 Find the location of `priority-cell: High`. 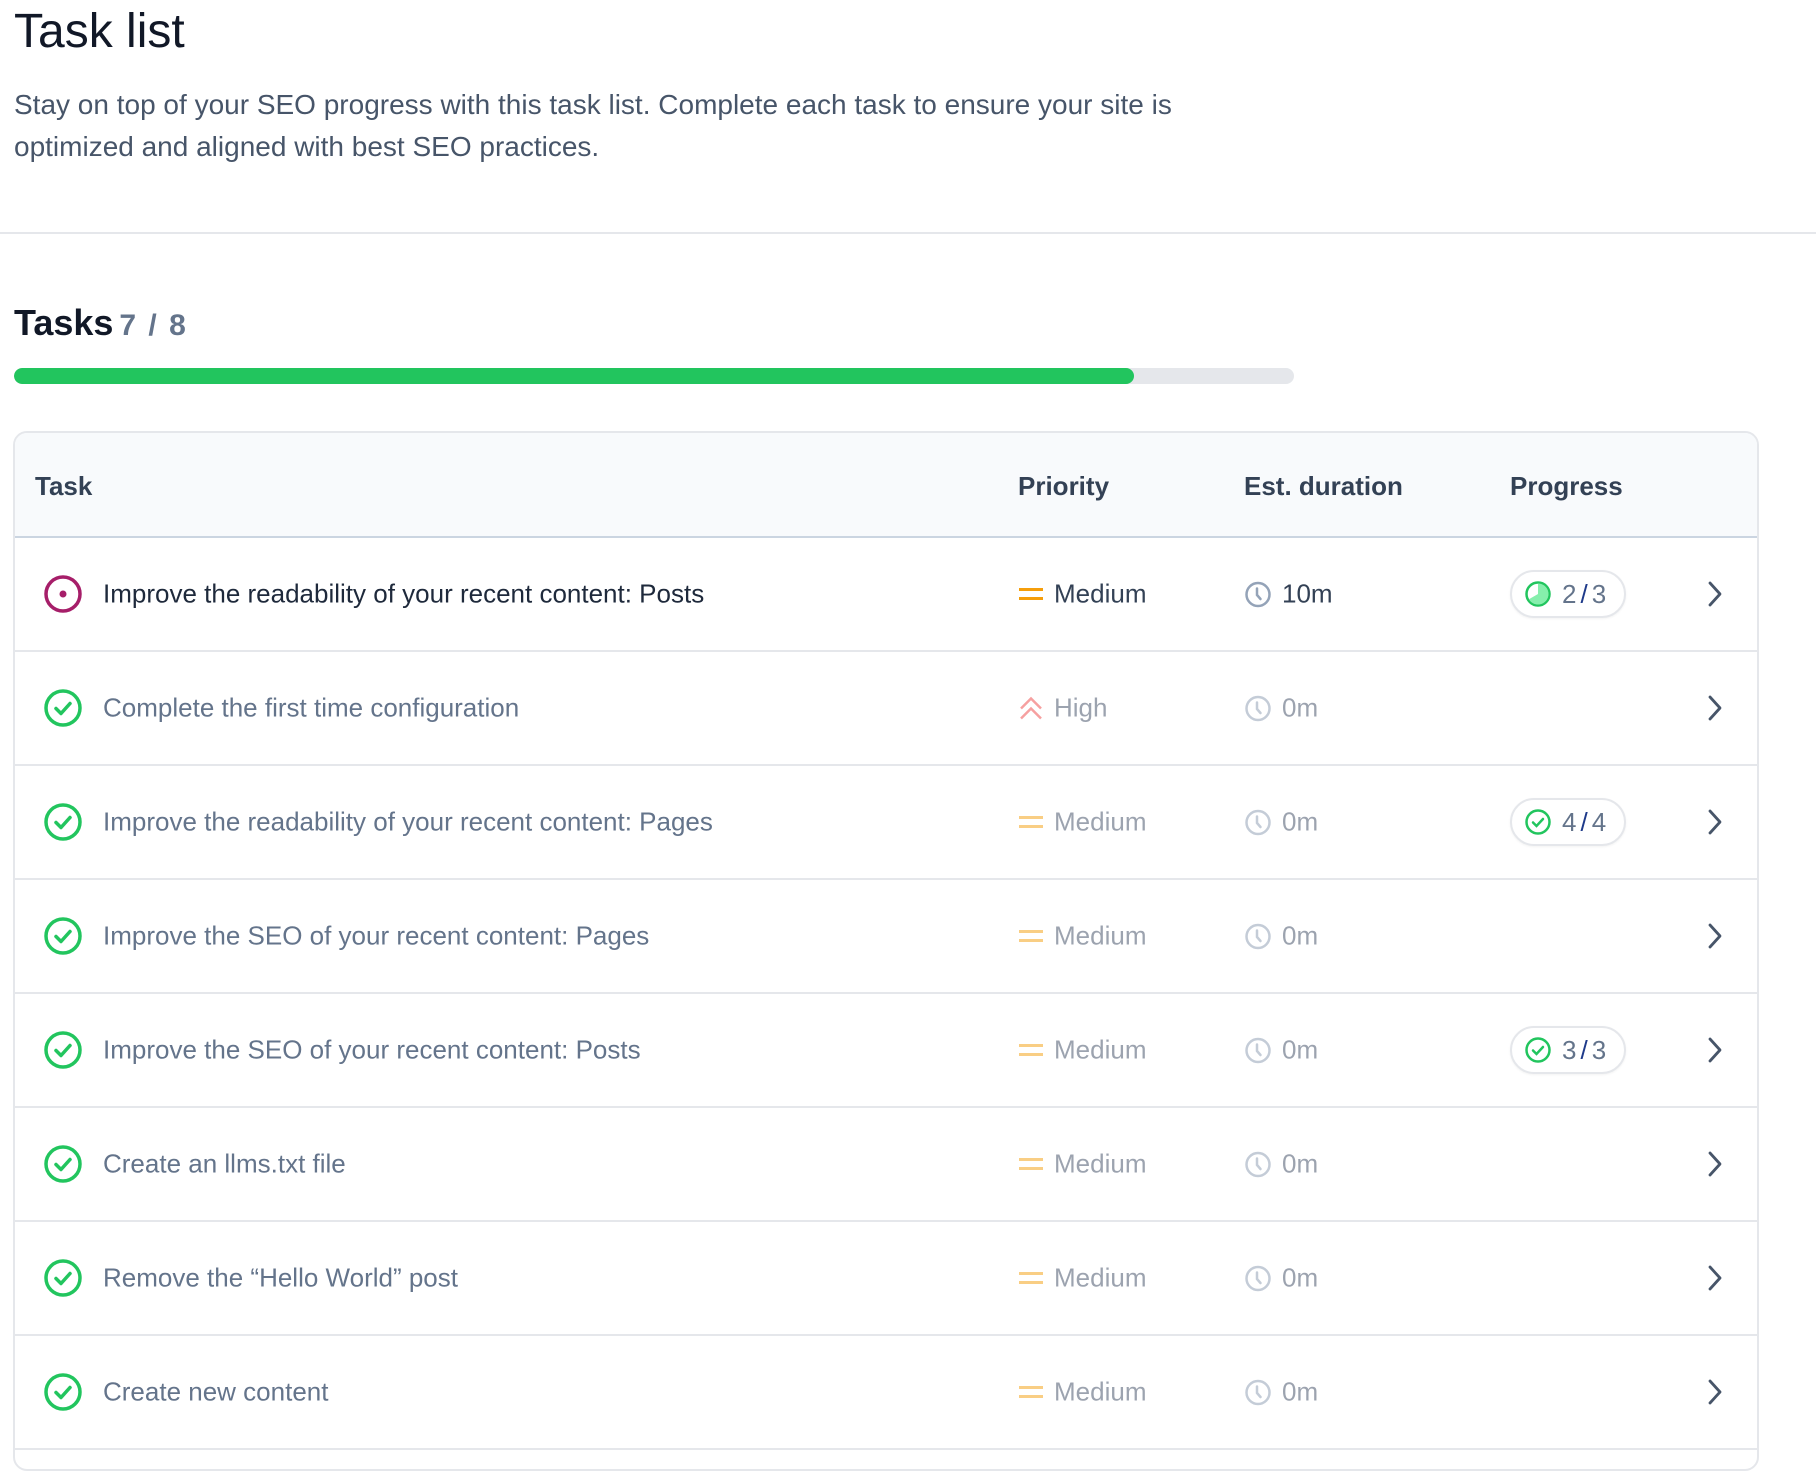

priority-cell: High is located at coordinates (1062, 708).